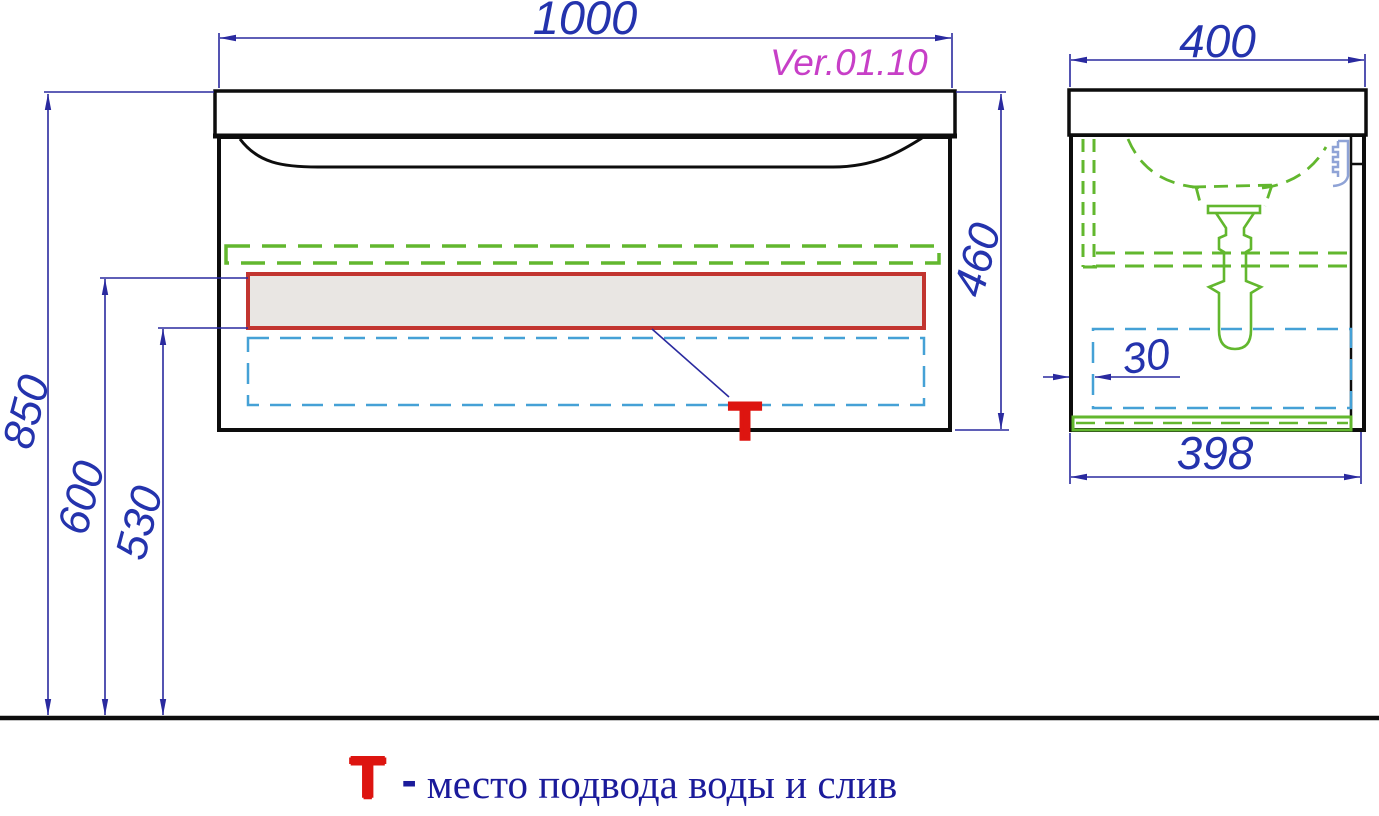  Describe the element at coordinates (586, 371) in the screenshot. I see `drain-zone-blue-dashed` at that location.